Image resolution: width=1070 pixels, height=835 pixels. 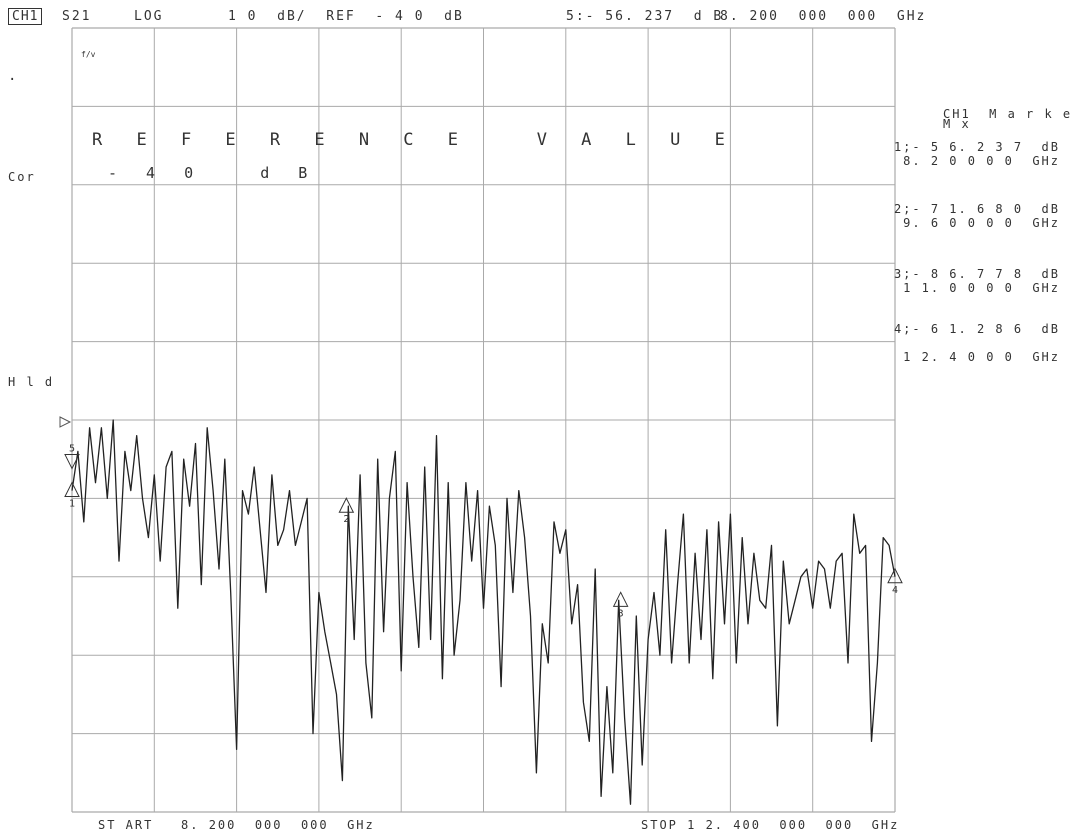 I want to click on marker-entry-4: 4;- 6 1. 2 8 6 dB 1 2. 4 0 0 0 GHz, so click(x=976, y=343).